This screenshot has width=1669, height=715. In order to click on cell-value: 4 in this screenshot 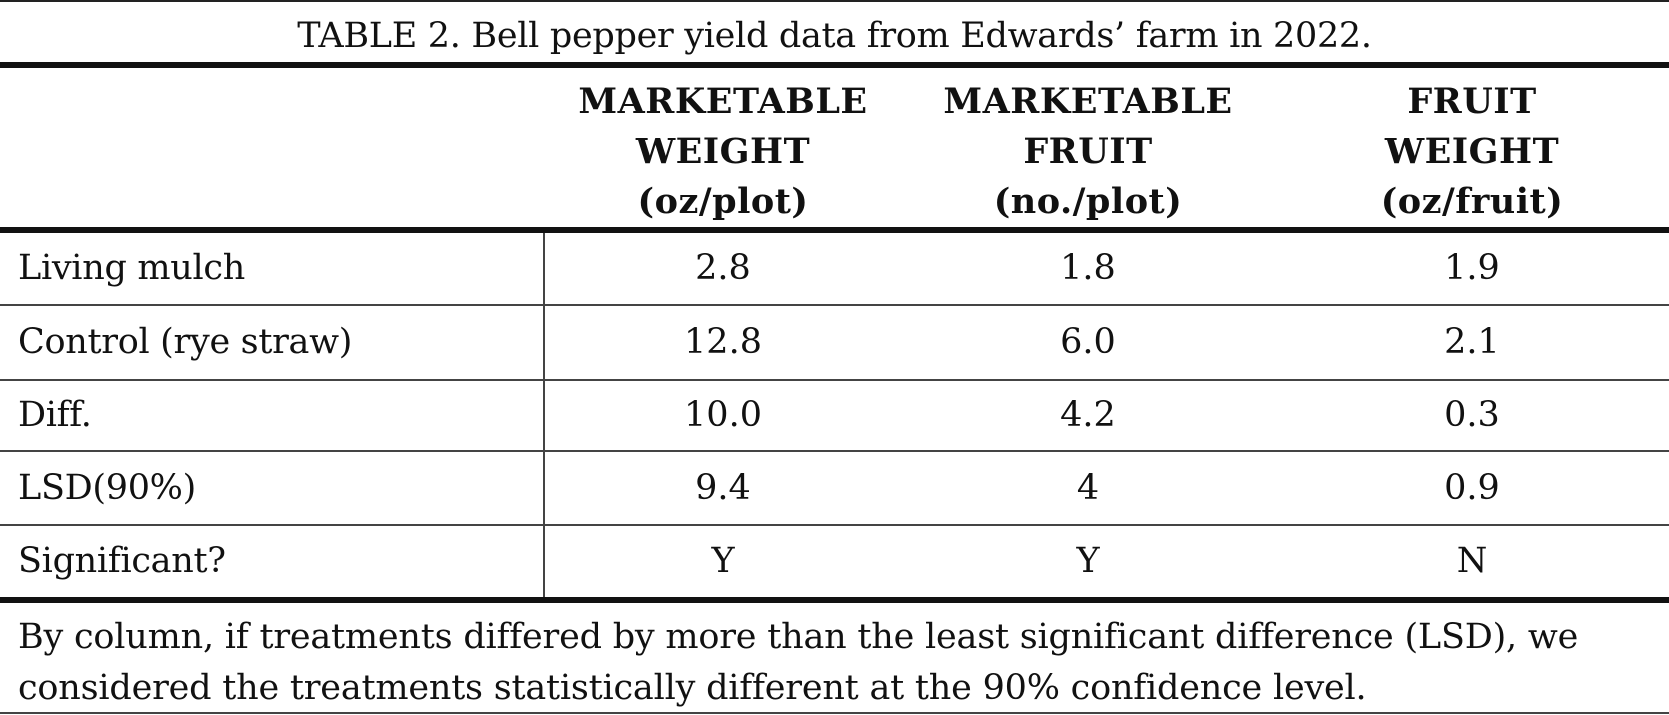, I will do `click(1088, 488)`.